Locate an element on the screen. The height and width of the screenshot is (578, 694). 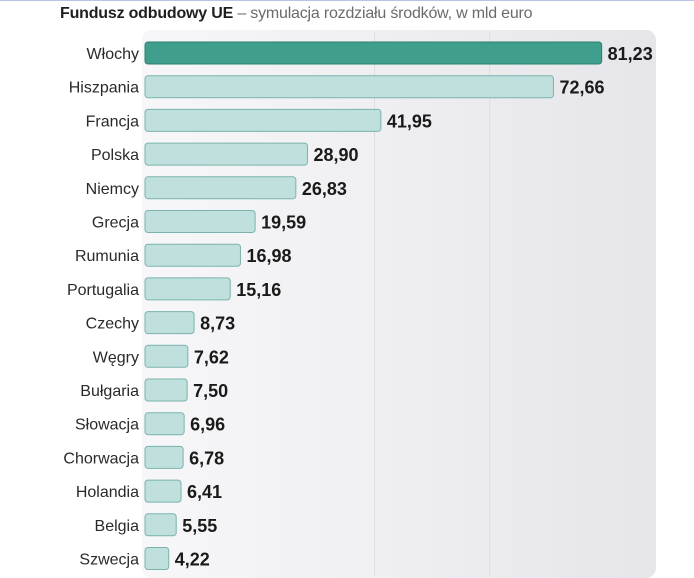
value-label: 6,78 is located at coordinates (206, 458).